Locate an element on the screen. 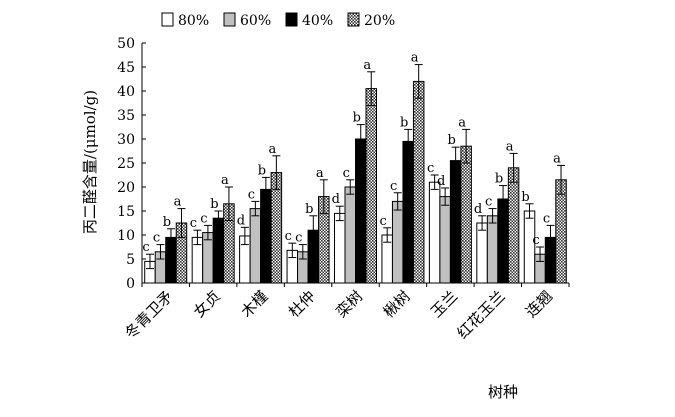 This screenshot has height=417, width=675. y-tick-label: 35 is located at coordinates (126, 116).